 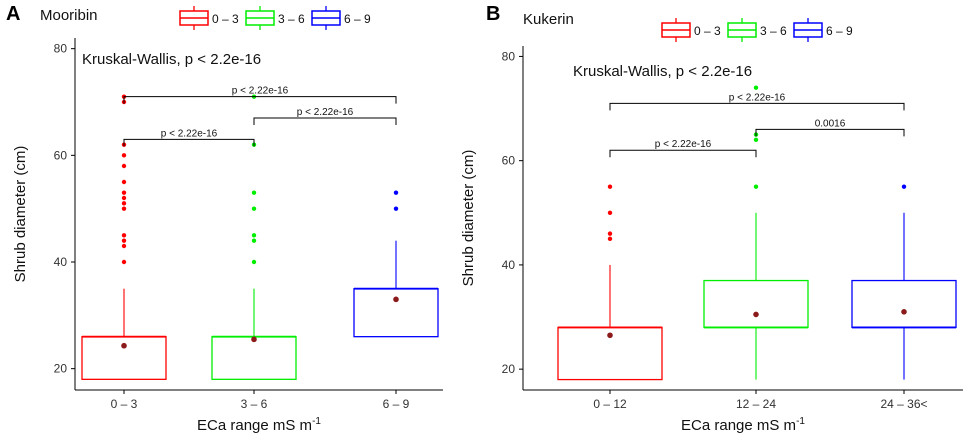 I want to click on panel-letter: A, so click(x=13, y=14).